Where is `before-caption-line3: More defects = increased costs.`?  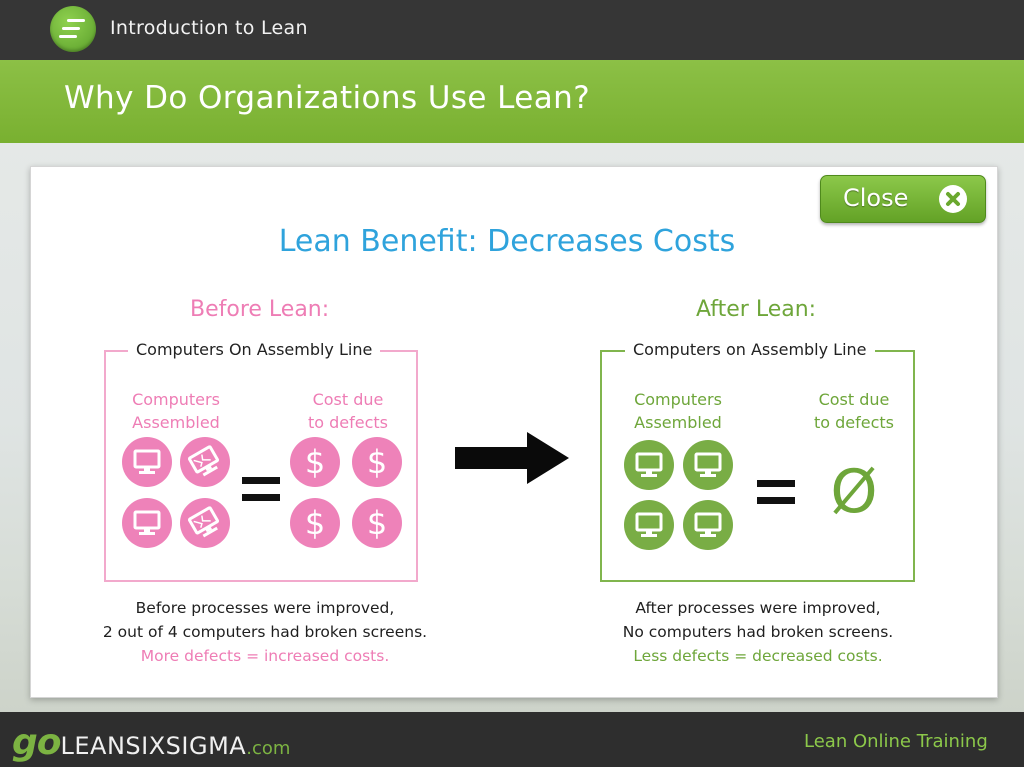 before-caption-line3: More defects = increased costs. is located at coordinates (265, 656).